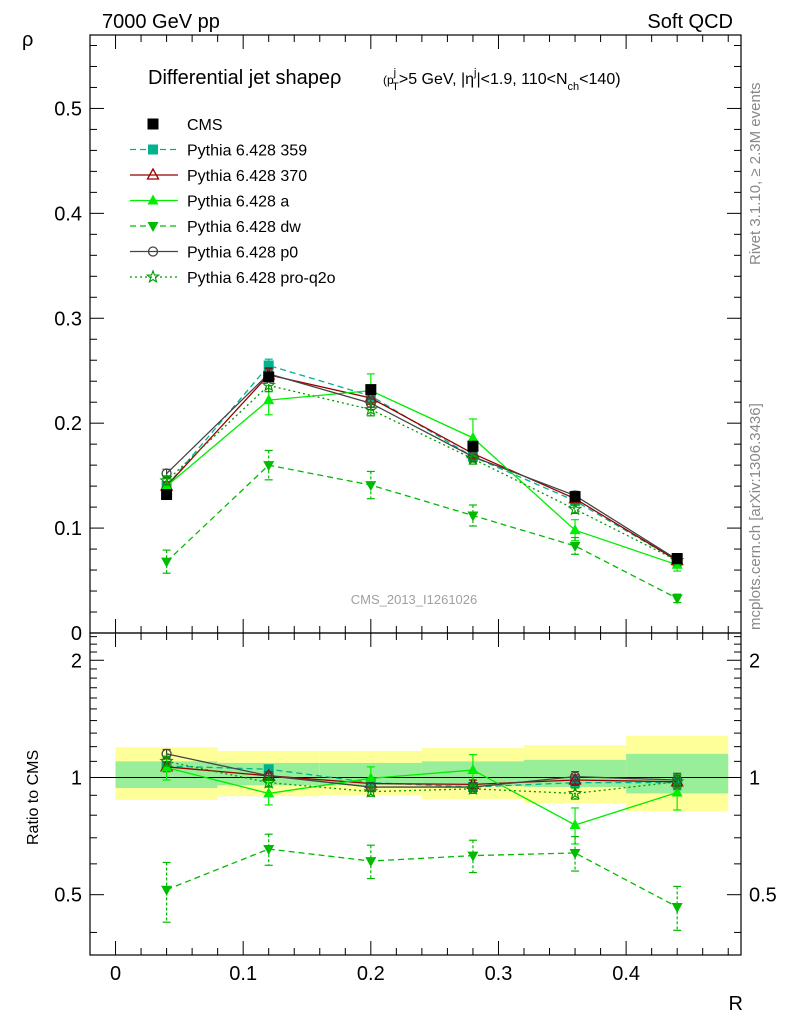  What do you see at coordinates (395, 87) in the screenshot?
I see `subtitle-part-c: T` at bounding box center [395, 87].